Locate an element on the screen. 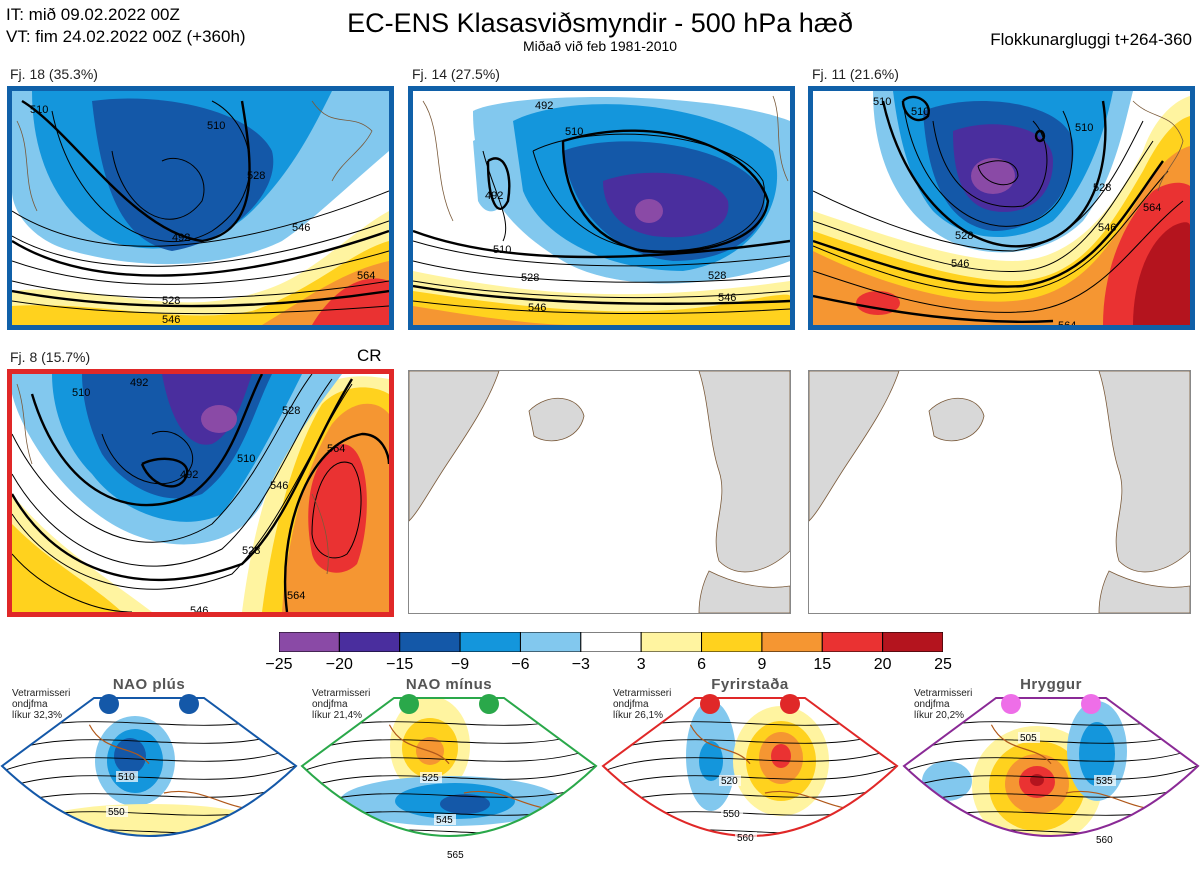  cluster-4-label: Fj. 8 (15.7%) is located at coordinates (50, 357).